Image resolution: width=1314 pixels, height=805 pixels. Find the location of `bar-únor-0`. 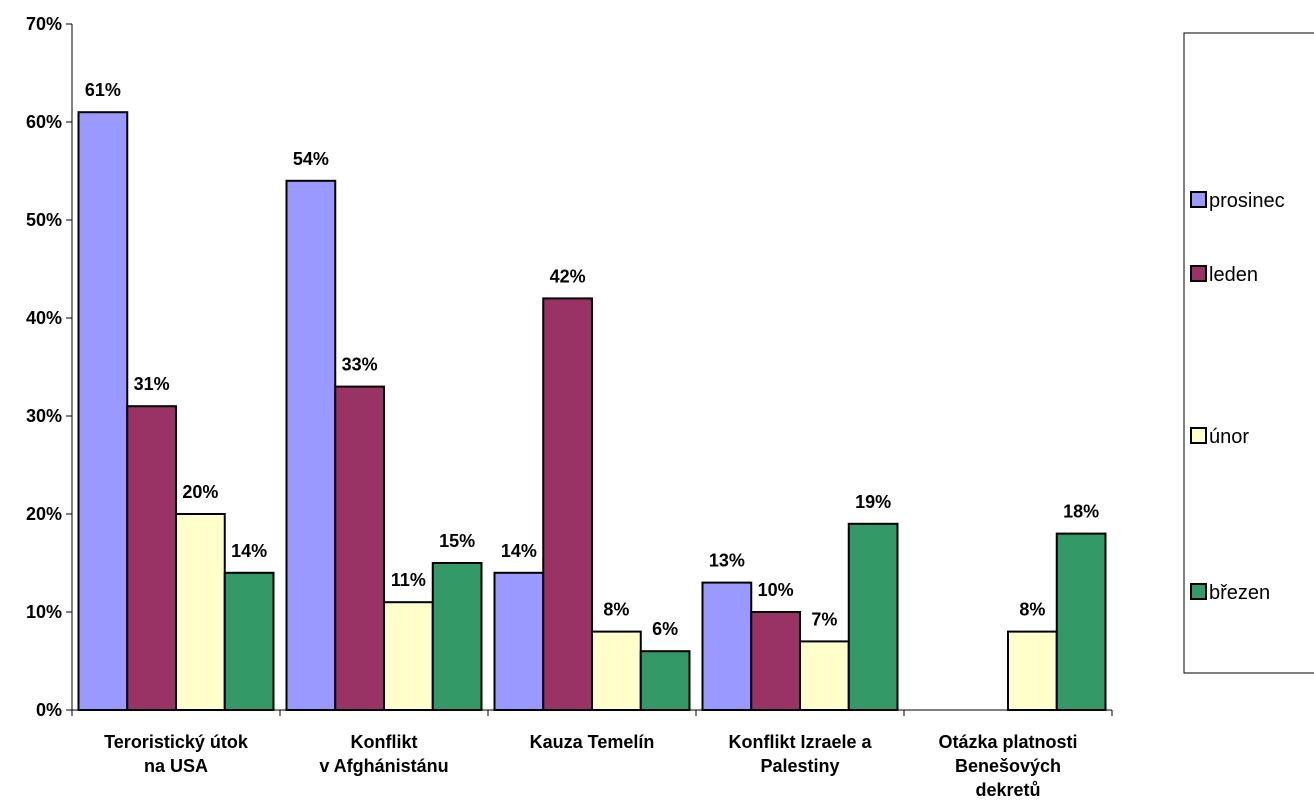

bar-únor-0 is located at coordinates (200, 612).